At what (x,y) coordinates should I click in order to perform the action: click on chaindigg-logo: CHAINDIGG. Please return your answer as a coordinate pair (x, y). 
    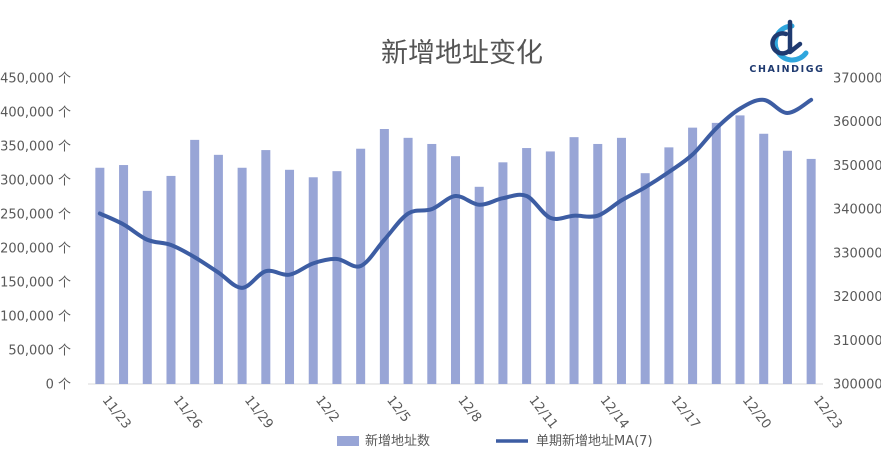
    Looking at the image, I should click on (786, 47).